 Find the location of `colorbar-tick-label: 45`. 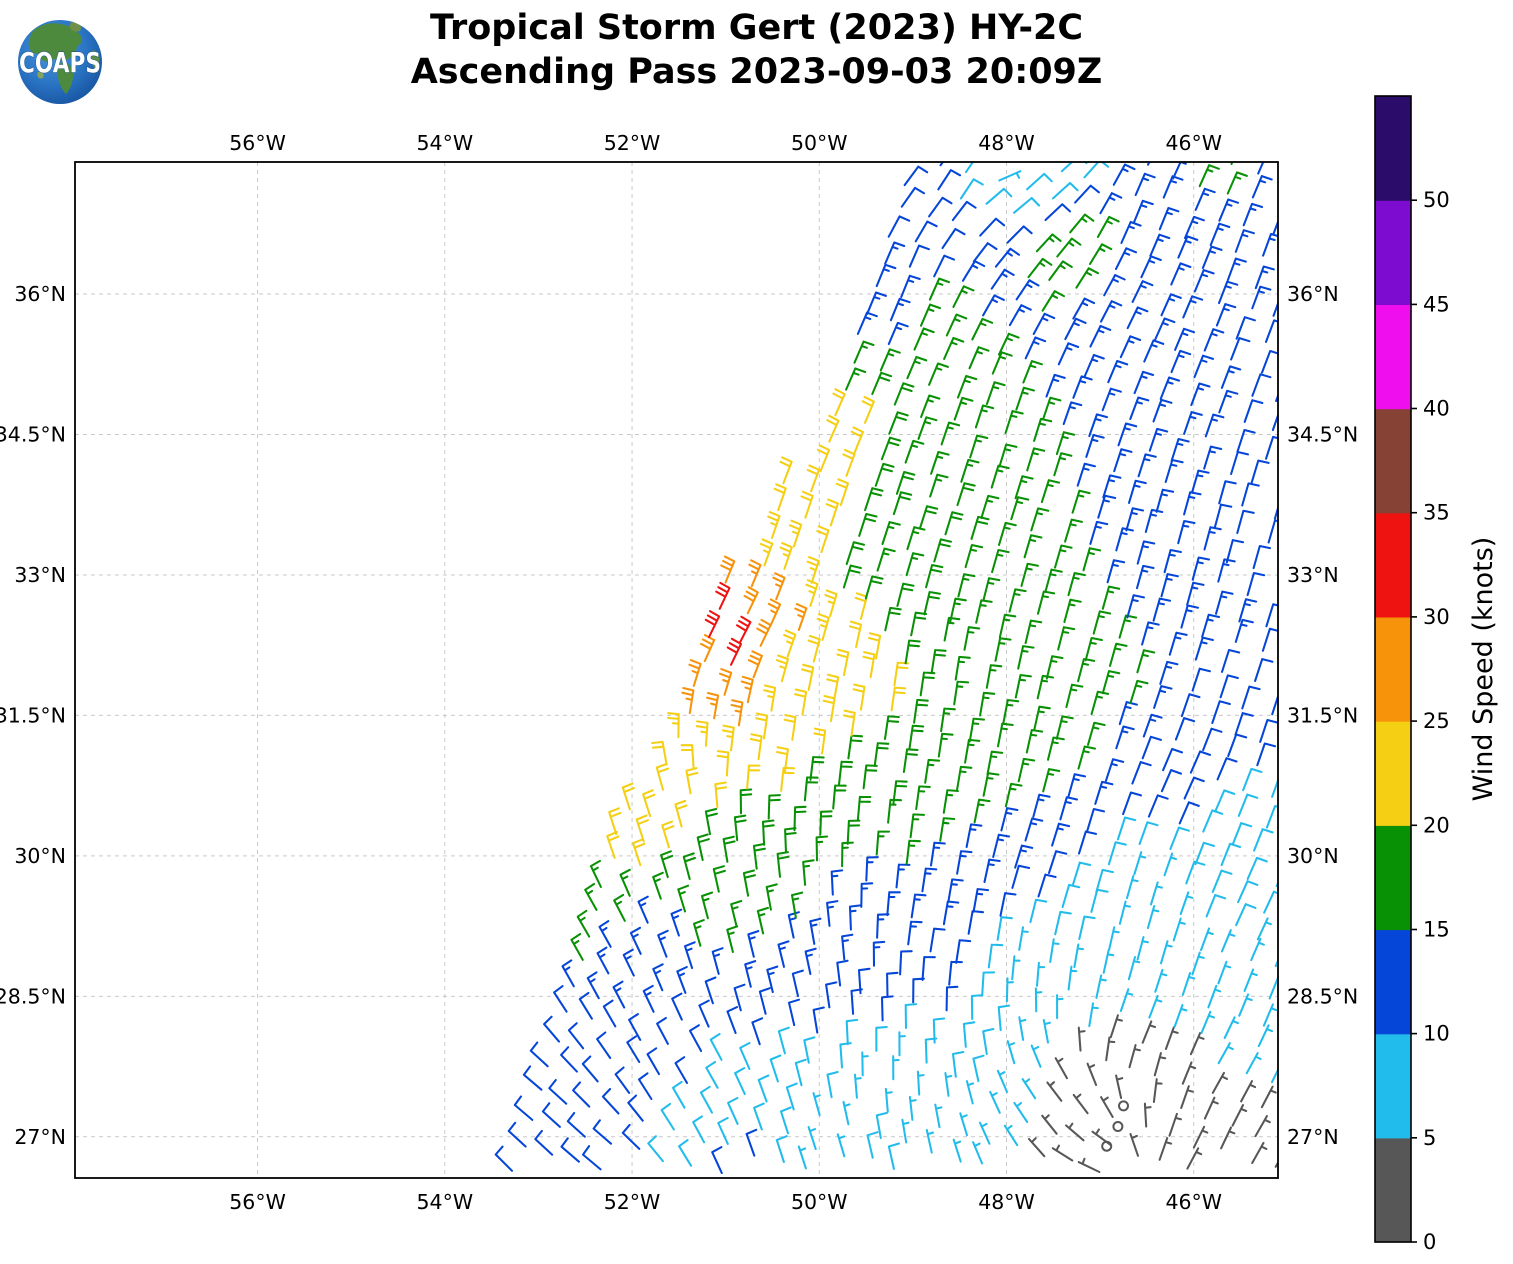

colorbar-tick-label: 45 is located at coordinates (1436, 304).